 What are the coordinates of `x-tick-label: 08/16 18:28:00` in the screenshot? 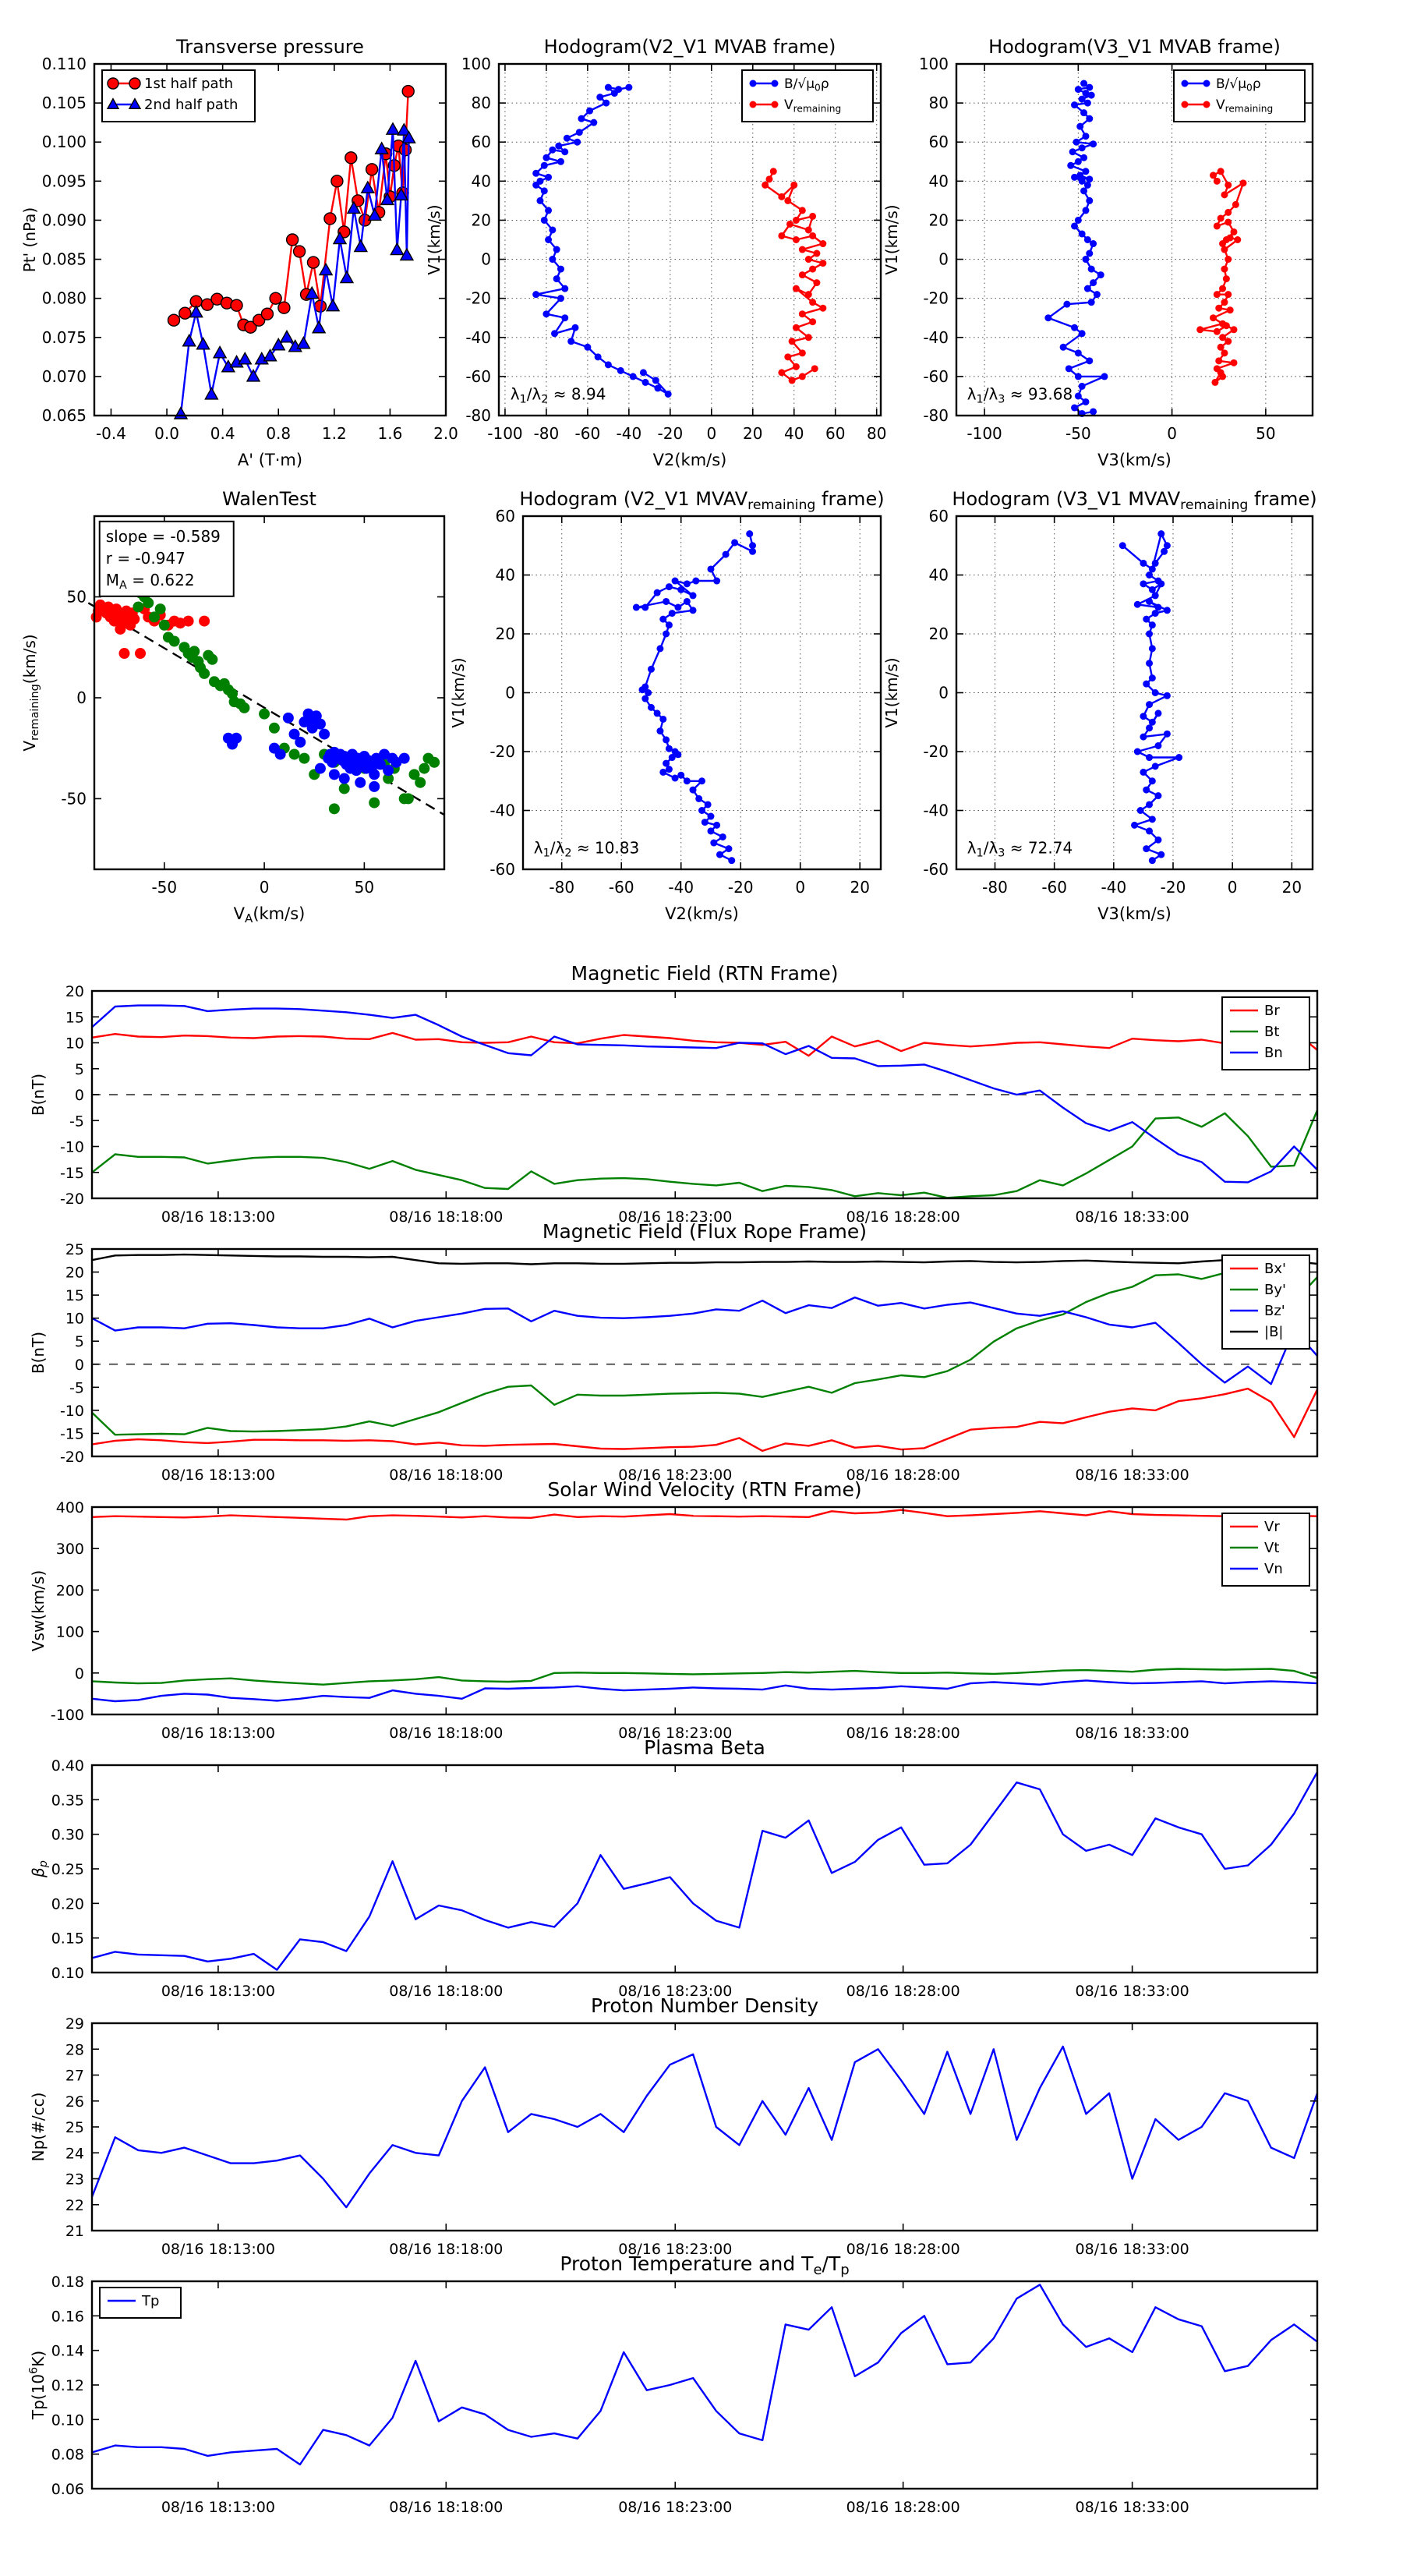 It's located at (903, 1217).